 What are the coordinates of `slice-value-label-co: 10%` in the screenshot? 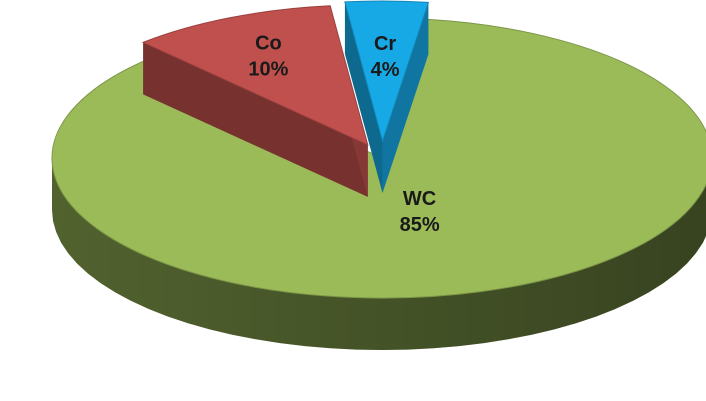 It's located at (268, 69).